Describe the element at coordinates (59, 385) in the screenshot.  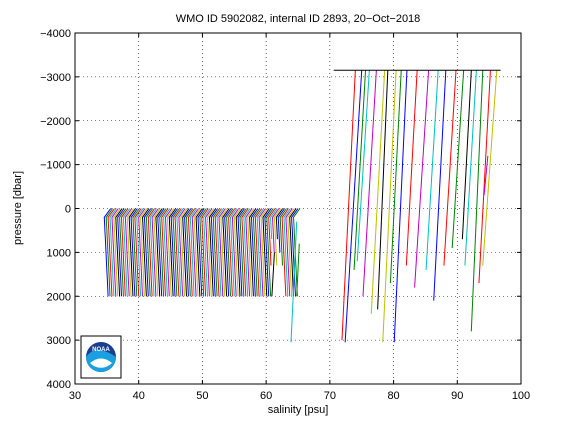
I see `y-tick-label: 4000` at that location.